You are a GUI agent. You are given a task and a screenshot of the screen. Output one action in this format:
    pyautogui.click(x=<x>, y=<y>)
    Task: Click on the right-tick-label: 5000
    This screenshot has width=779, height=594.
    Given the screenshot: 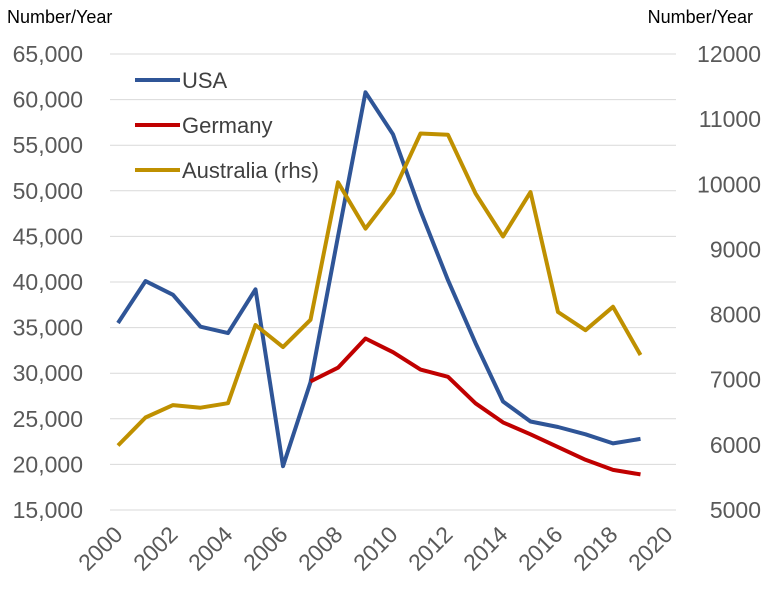 What is the action you would take?
    pyautogui.click(x=735, y=510)
    